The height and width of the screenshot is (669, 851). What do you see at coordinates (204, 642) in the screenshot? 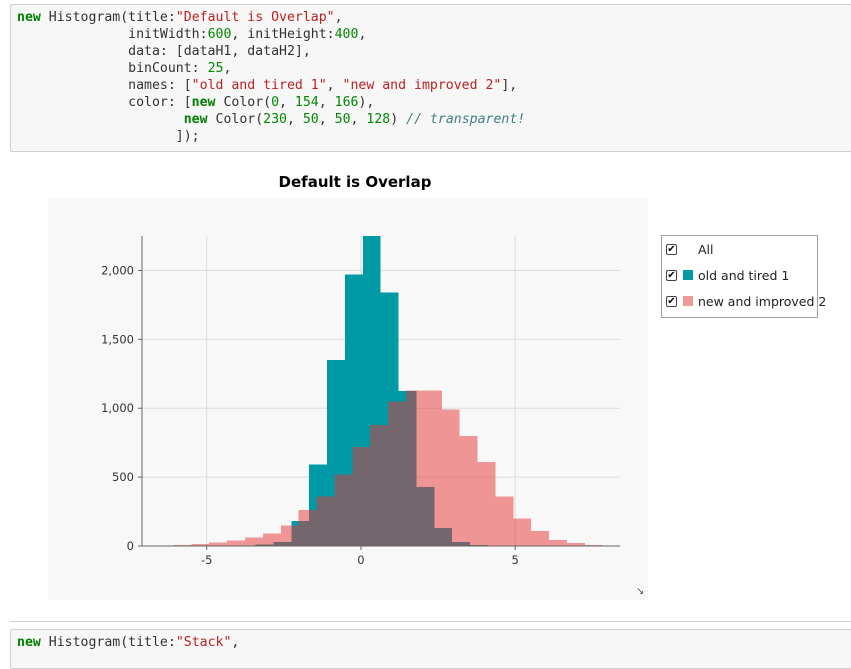
I see `code-token: "Stack"` at bounding box center [204, 642].